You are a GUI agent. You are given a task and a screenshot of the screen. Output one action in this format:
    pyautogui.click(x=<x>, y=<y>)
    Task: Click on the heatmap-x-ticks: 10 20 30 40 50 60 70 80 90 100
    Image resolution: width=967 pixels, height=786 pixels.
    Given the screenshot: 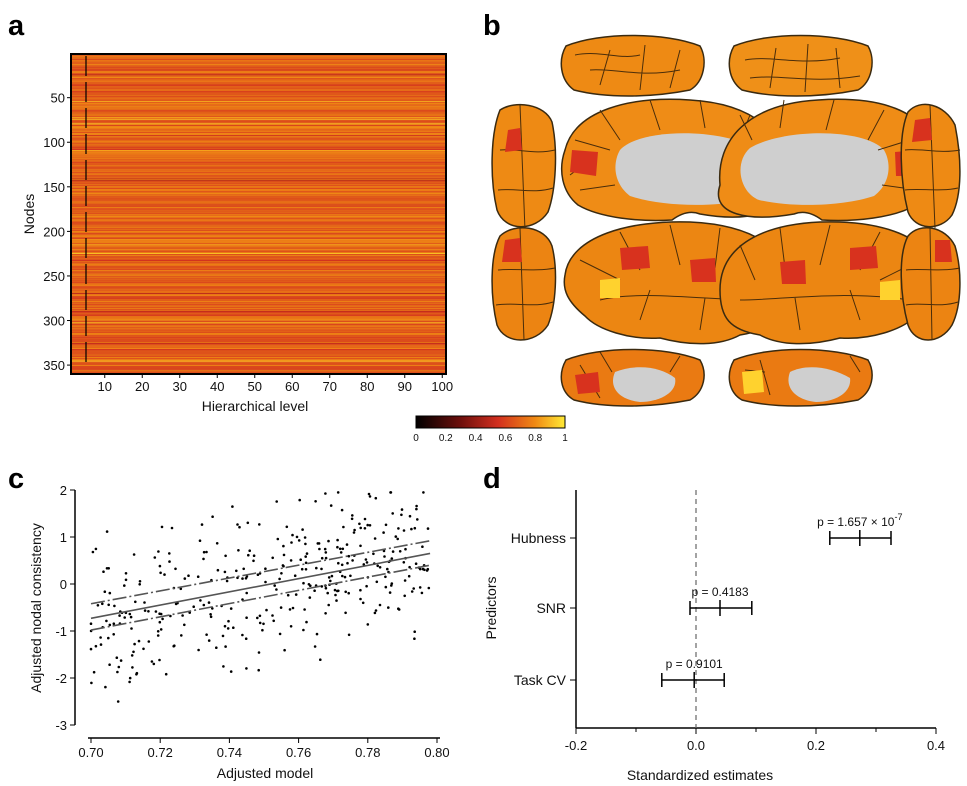 What is the action you would take?
    pyautogui.click(x=275, y=384)
    